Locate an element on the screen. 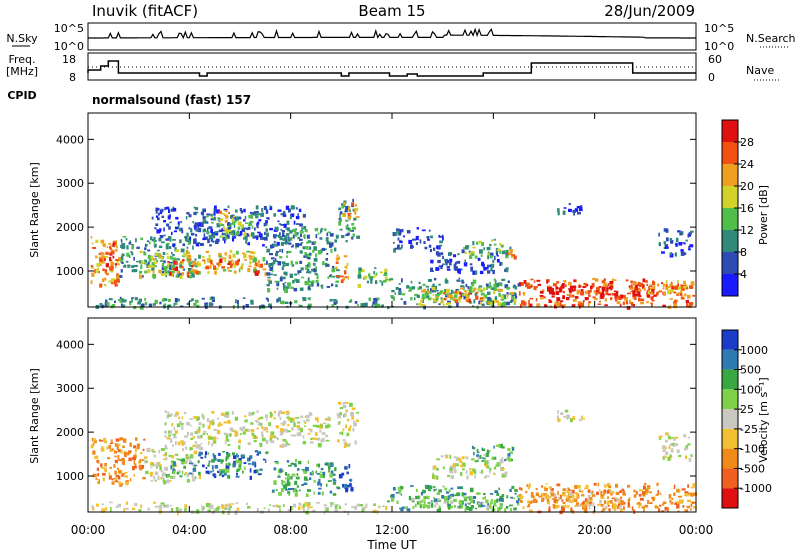 This screenshot has height=554, width=800. noise-search-label: N.Search is located at coordinates (771, 38).